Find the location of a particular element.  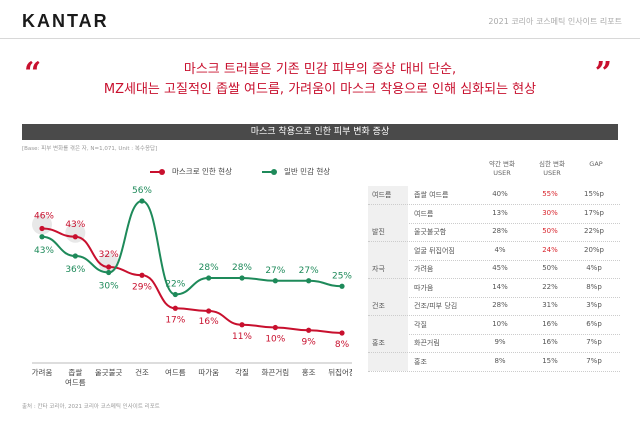

table-header-line: GAP is located at coordinates (596, 164).